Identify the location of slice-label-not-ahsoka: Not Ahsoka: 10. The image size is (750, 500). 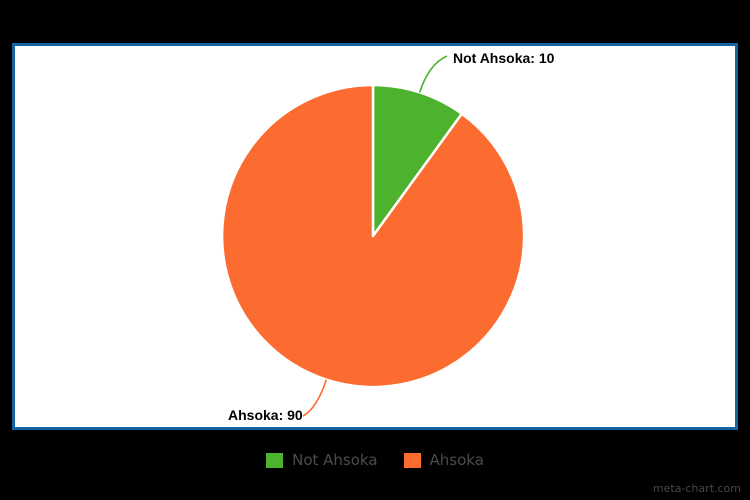
(504, 58).